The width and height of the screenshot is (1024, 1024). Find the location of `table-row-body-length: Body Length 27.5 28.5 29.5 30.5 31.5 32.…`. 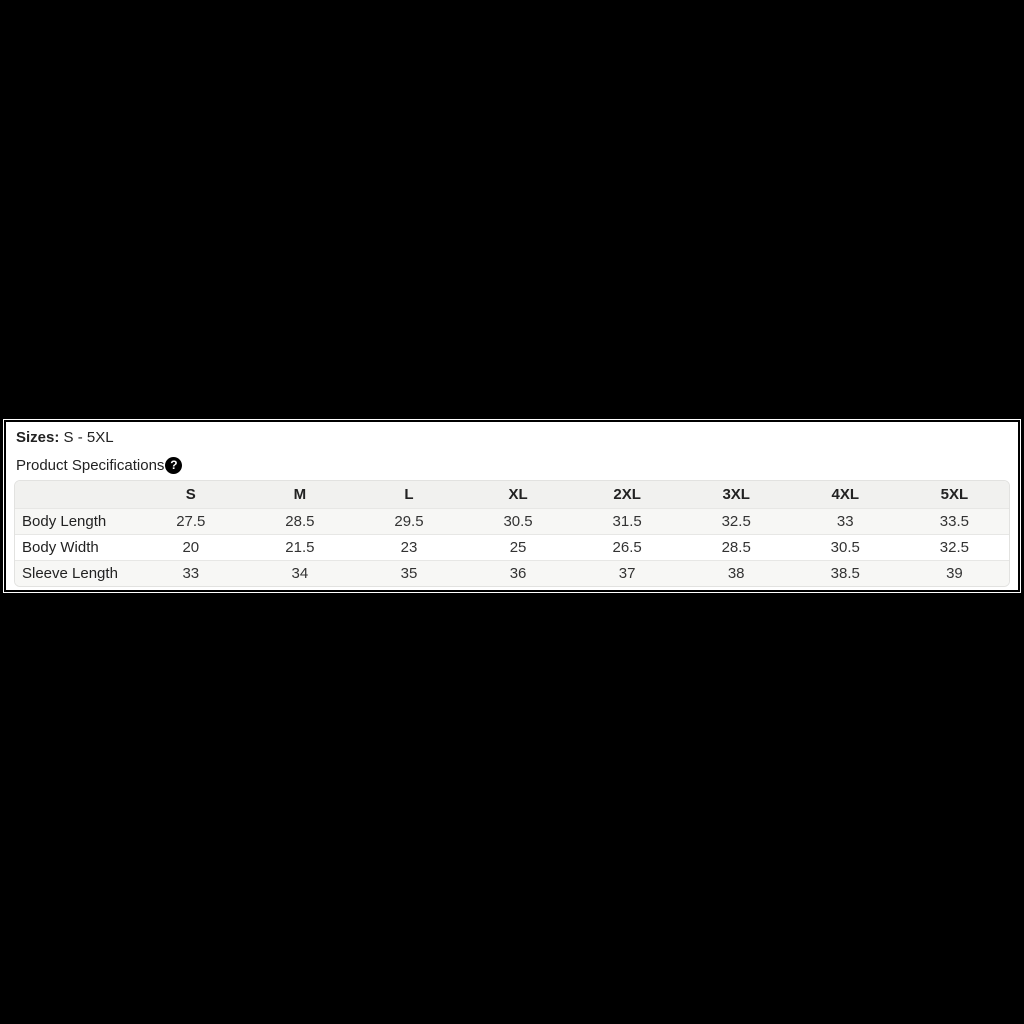

table-row-body-length: Body Length 27.5 28.5 29.5 30.5 31.5 32.… is located at coordinates (512, 520).